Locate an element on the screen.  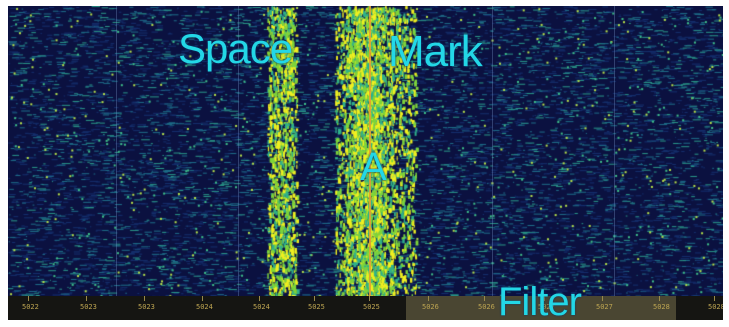
filter-label: Filter is located at coordinates (540, 300).